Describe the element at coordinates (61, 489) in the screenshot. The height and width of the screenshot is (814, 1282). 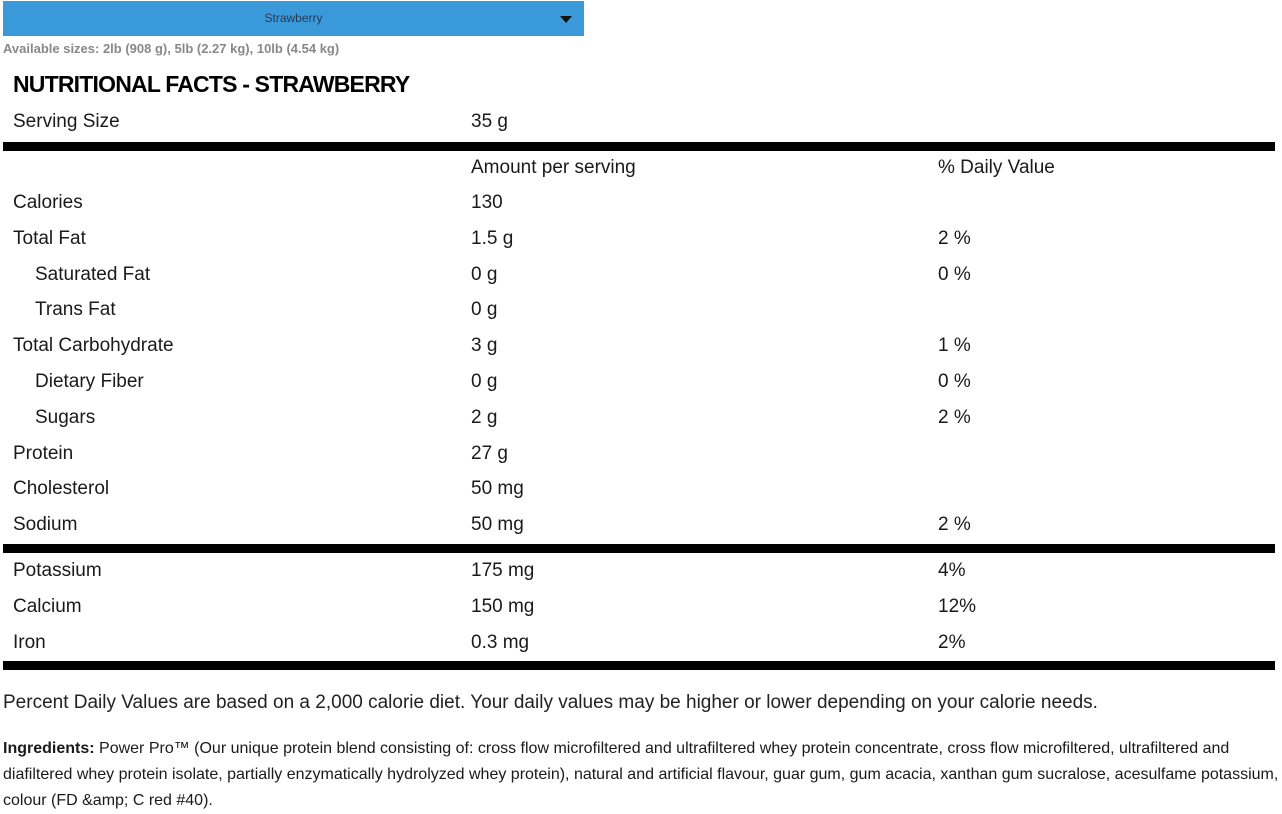
I see `nutrient-name: Cholesterol` at that location.